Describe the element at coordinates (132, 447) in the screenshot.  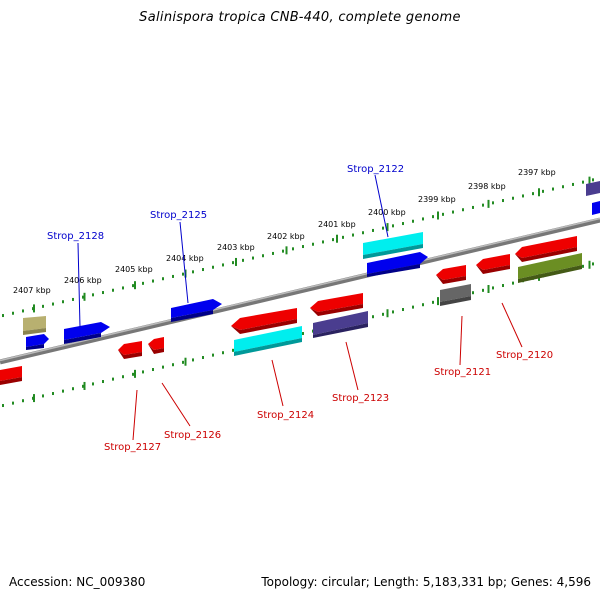
I see `gene-label-strop-2127: Strop_2127` at that location.